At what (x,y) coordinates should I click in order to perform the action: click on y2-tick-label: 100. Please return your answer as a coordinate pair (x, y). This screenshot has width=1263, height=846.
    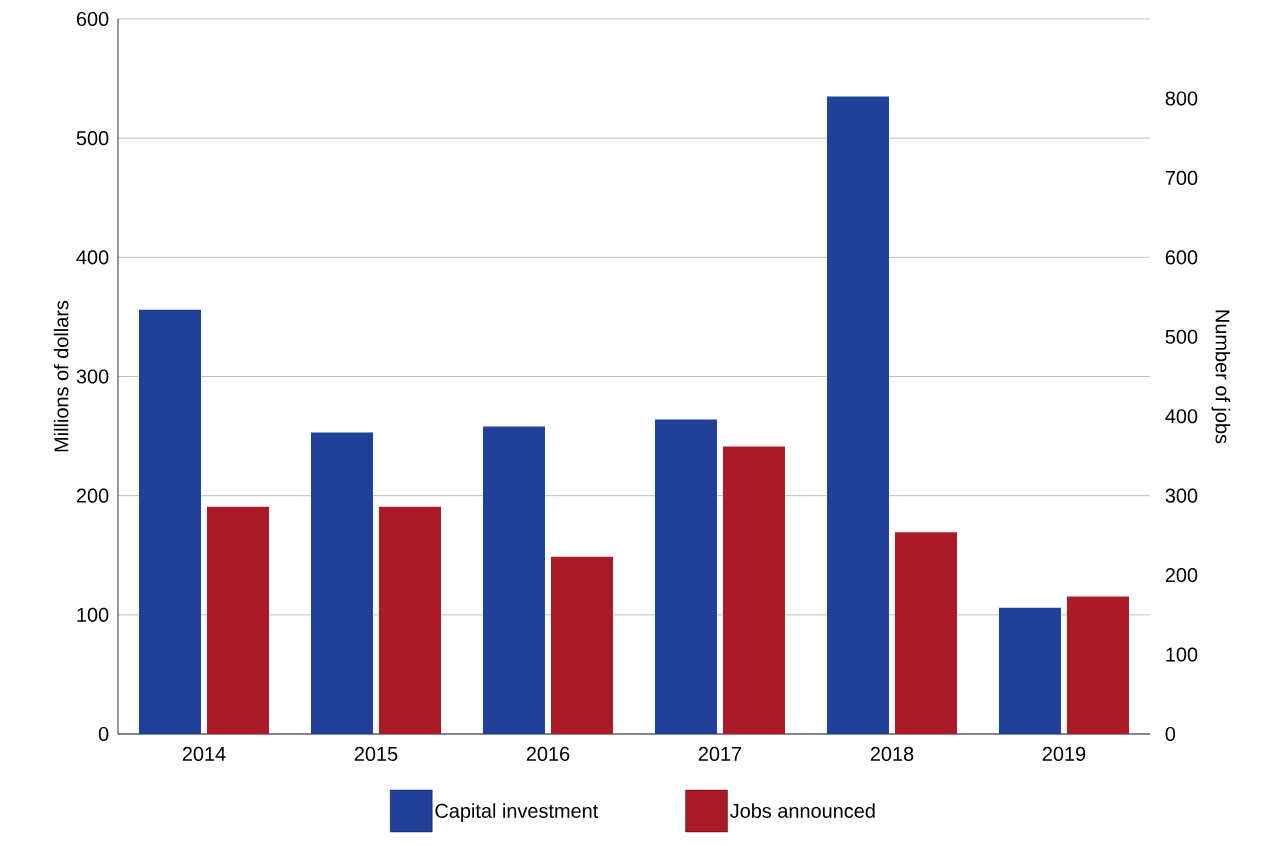
    Looking at the image, I should click on (1182, 654).